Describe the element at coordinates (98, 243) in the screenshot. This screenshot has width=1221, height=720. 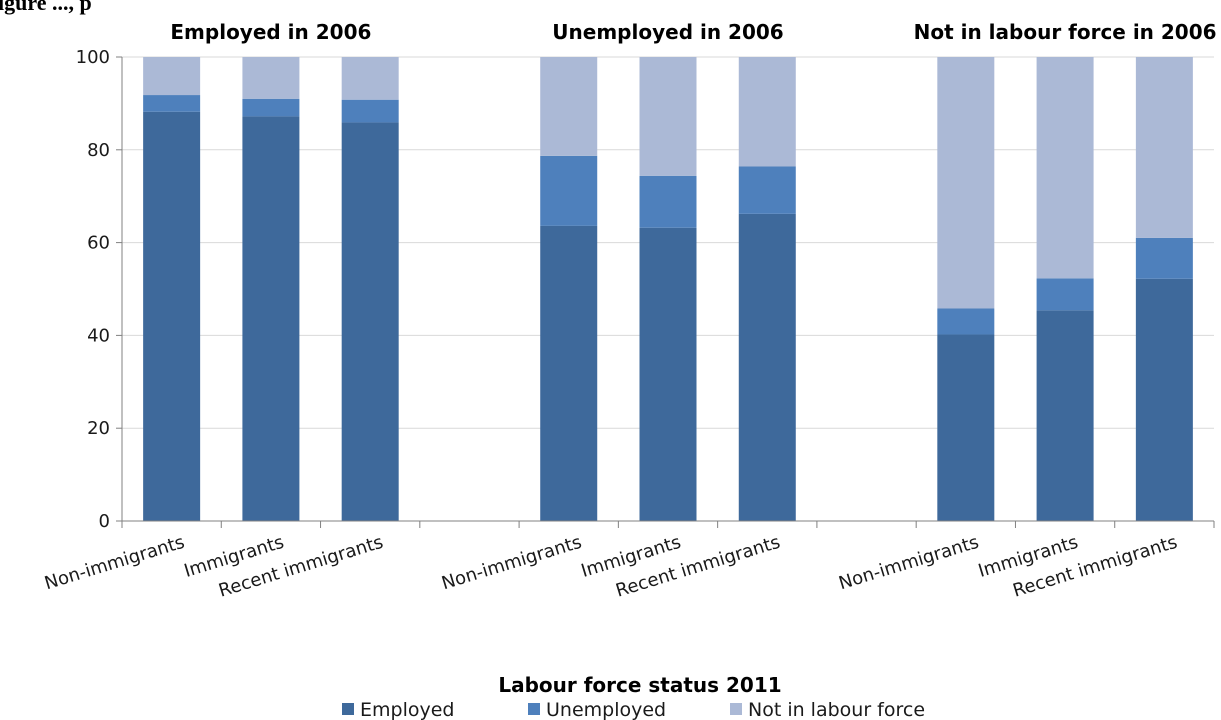
I see `y-tick-label: 60` at that location.